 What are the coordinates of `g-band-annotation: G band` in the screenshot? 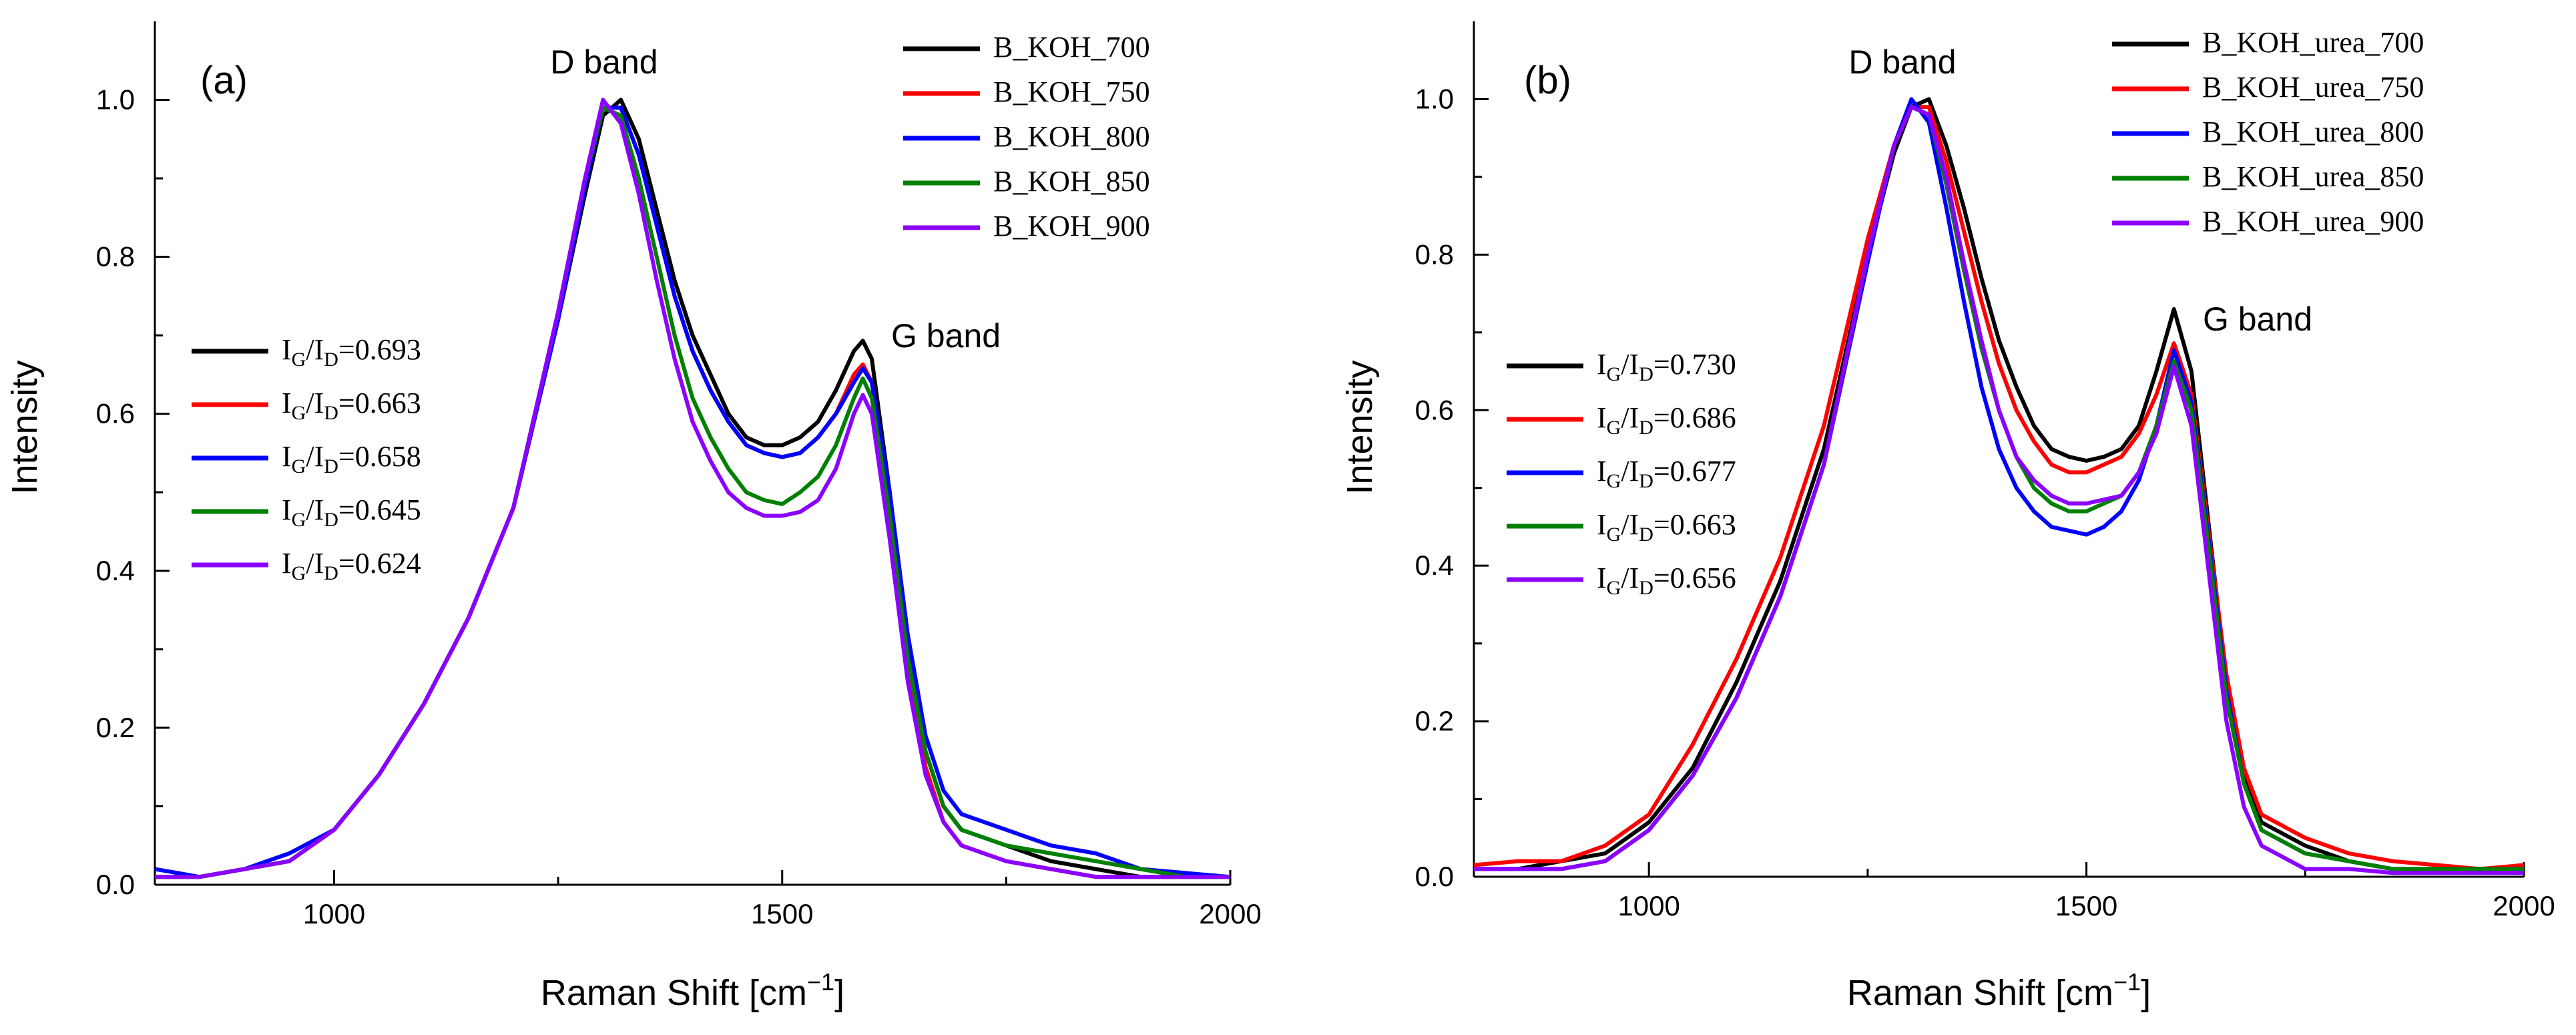 It's located at (946, 336).